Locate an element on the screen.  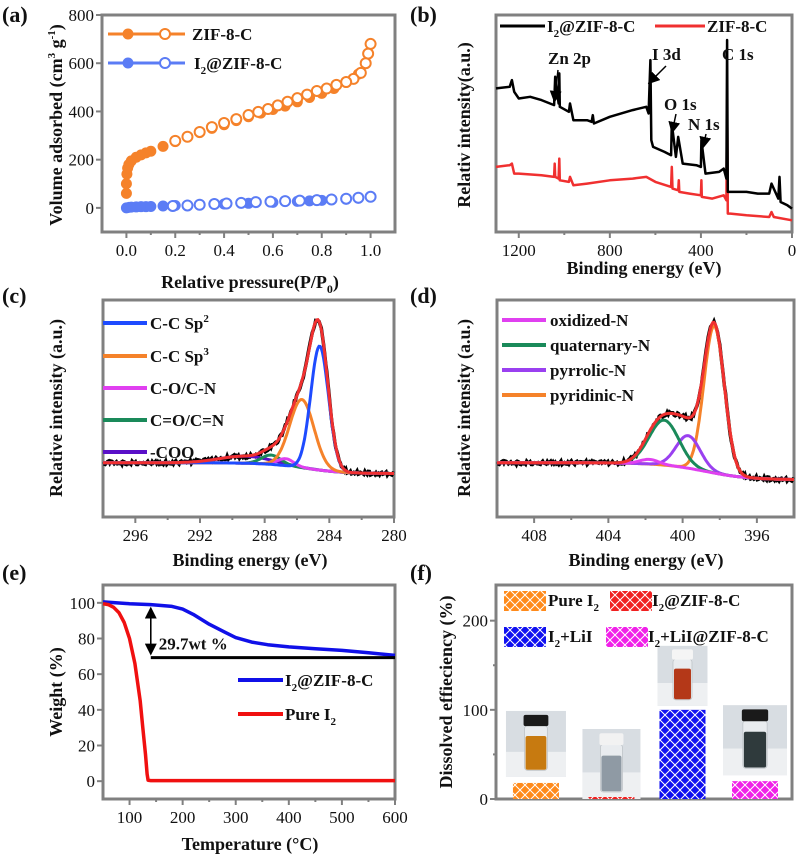
legend-label-pyrrolic: pyrrolic-N is located at coordinates (588, 370).